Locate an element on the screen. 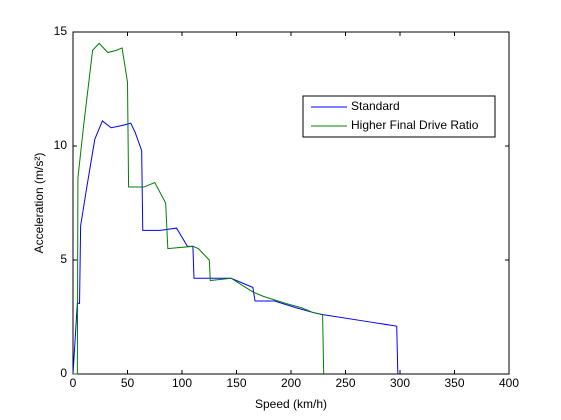 This screenshot has height=420, width=561. y-axis-label: Acceleration (m/s²) is located at coordinates (39, 203).